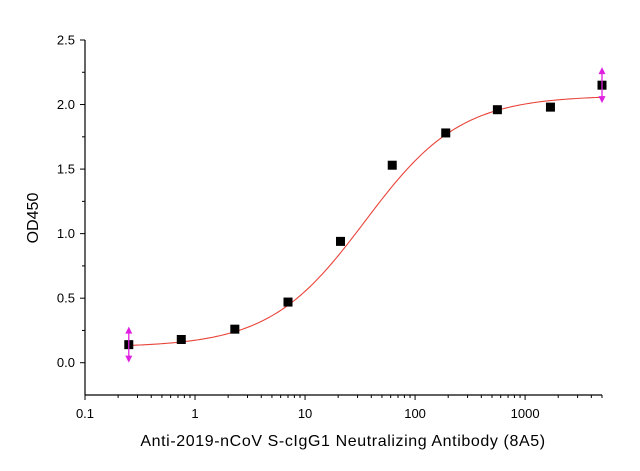  Describe the element at coordinates (66, 233) in the screenshot. I see `y-tick-label: 1.0` at that location.